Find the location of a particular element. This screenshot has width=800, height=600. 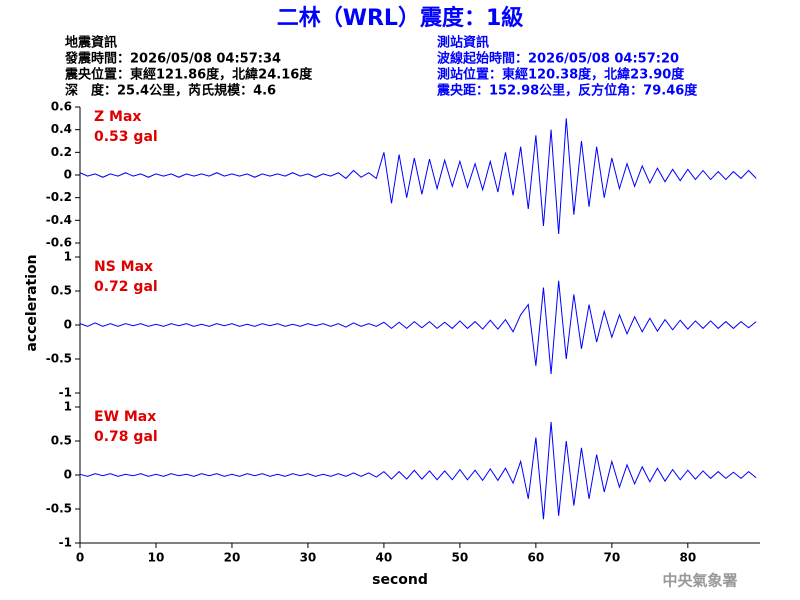

y-tick-label: -0.6 is located at coordinates (59, 243).